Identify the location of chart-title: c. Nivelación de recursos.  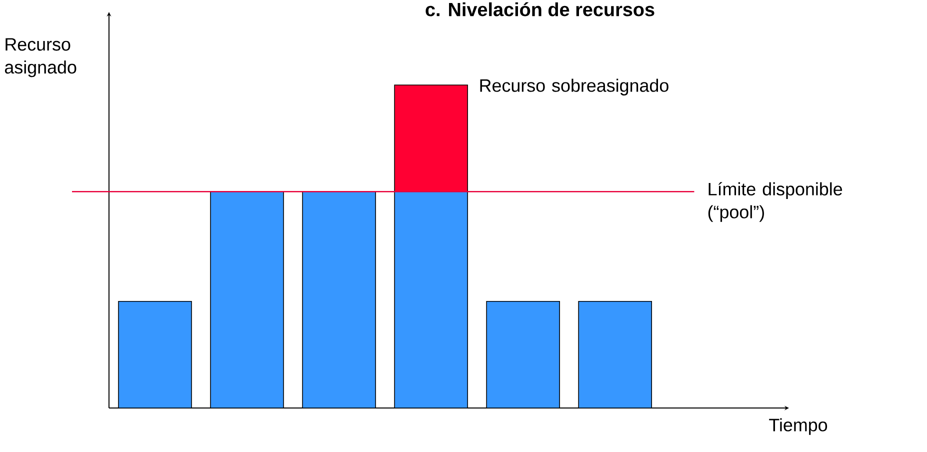
(540, 9).